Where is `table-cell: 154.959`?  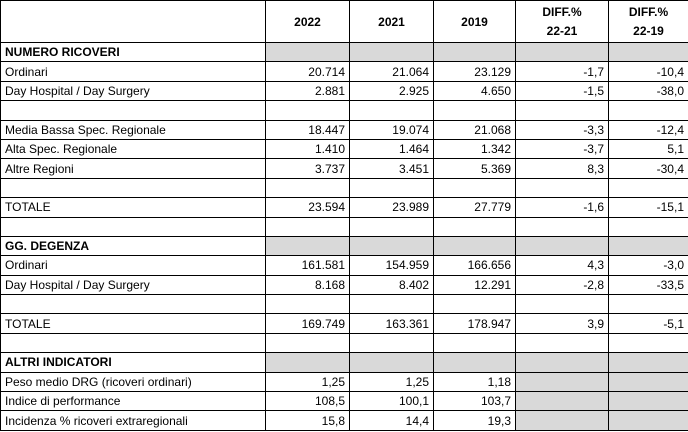
table-cell: 154.959 is located at coordinates (391, 265).